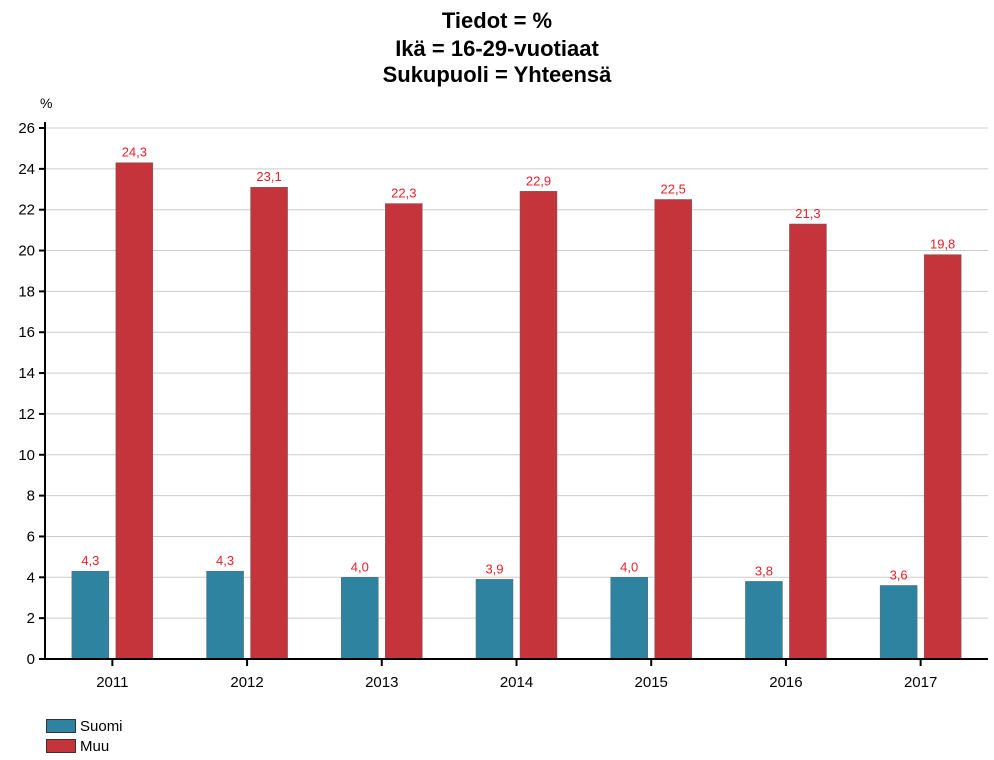  Describe the element at coordinates (942, 244) in the screenshot. I see `data-label: 19,8` at that location.